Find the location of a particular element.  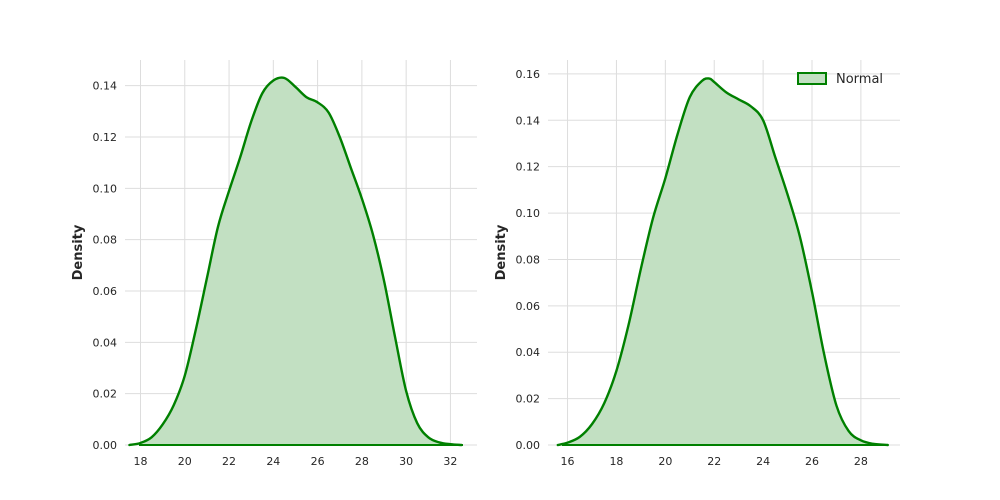

x-tick-label: 30 is located at coordinates (406, 461).